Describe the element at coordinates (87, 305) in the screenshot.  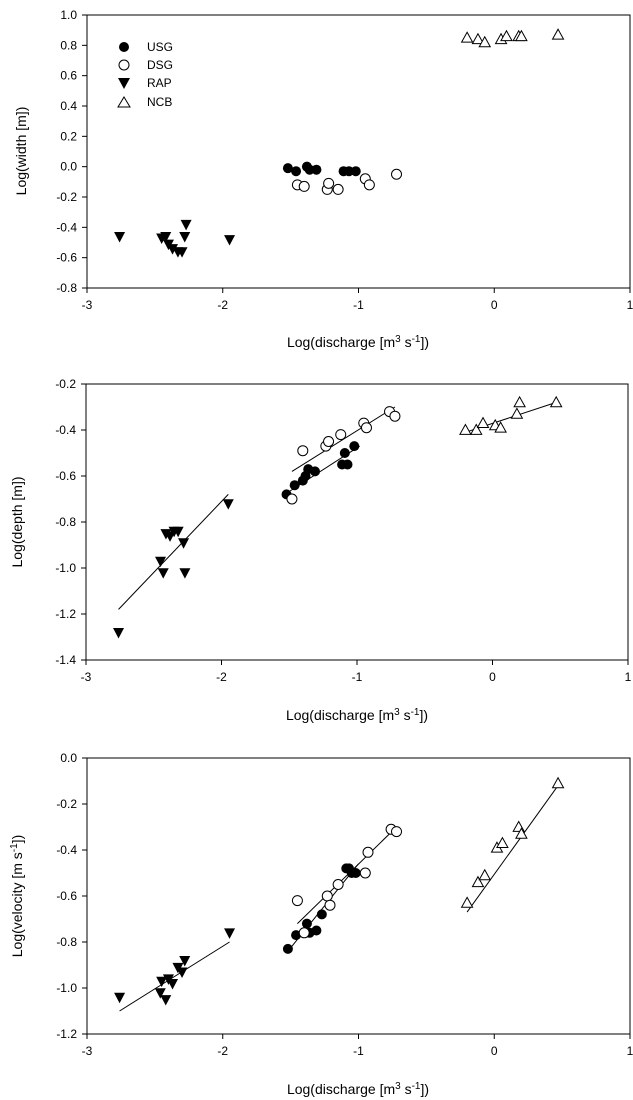
I see `x-tick-label: -3` at that location.